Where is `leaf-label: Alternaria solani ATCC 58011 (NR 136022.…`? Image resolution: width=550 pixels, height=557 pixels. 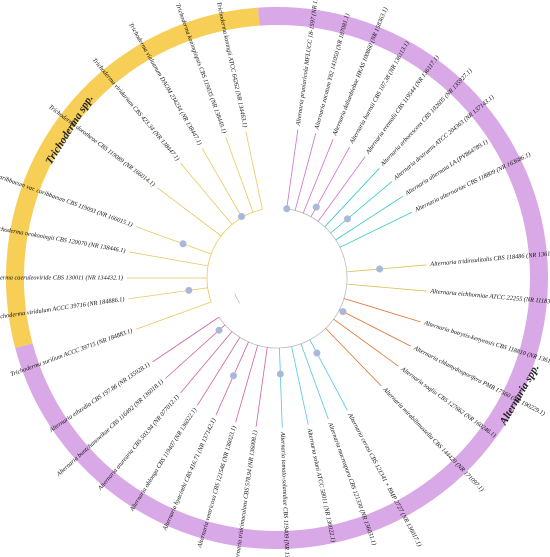
leaf-label: Alternaria solani ATCC 58011 (NR 136022.… is located at coordinates (320, 485).